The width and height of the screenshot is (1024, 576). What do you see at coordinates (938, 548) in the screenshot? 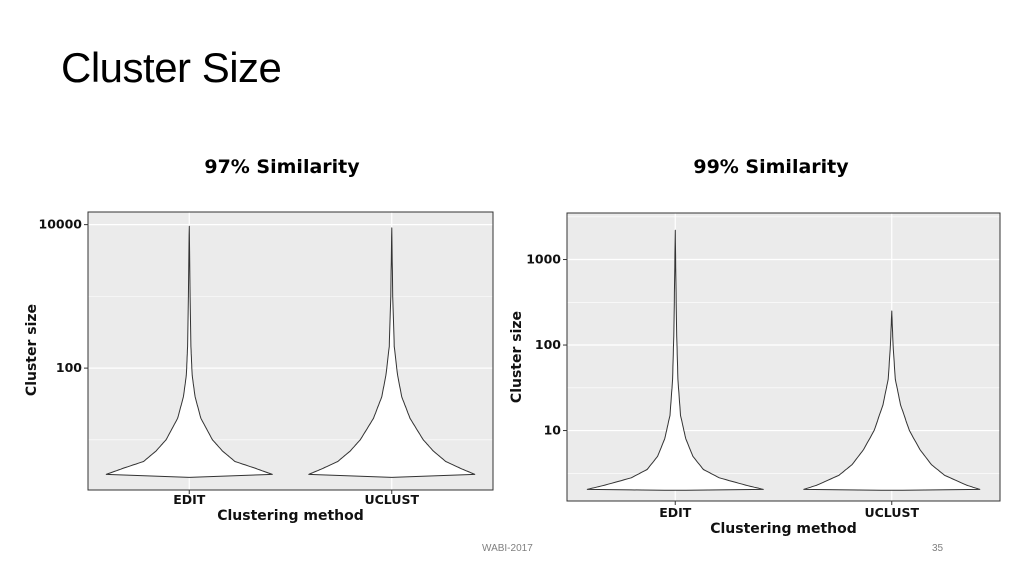
I see `page-number: 35` at bounding box center [938, 548].